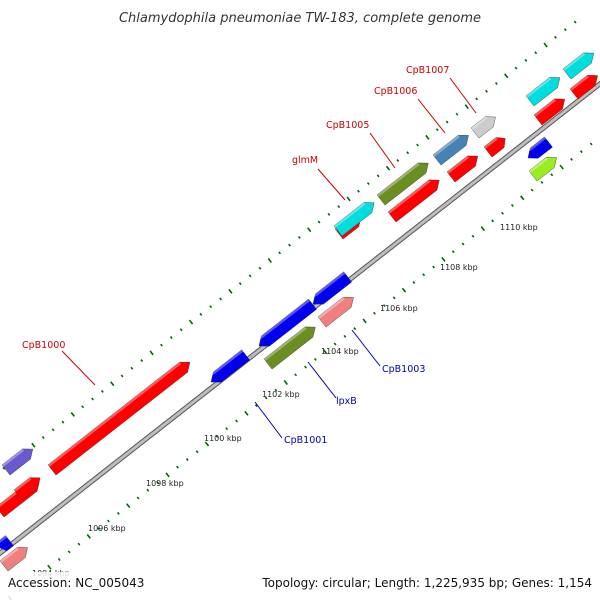 Image resolution: width=600 pixels, height=600 pixels. I want to click on connector-lpxb, so click(322, 380).